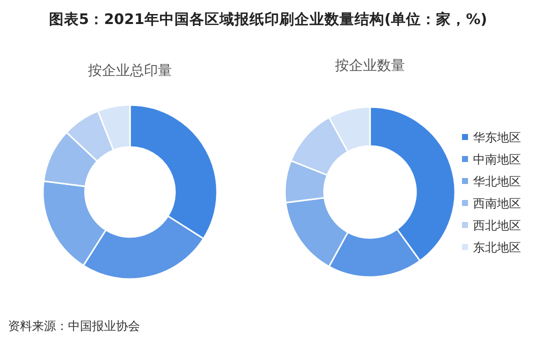  Describe the element at coordinates (370, 66) in the screenshot. I see `chart-title: 按企业数量` at that location.